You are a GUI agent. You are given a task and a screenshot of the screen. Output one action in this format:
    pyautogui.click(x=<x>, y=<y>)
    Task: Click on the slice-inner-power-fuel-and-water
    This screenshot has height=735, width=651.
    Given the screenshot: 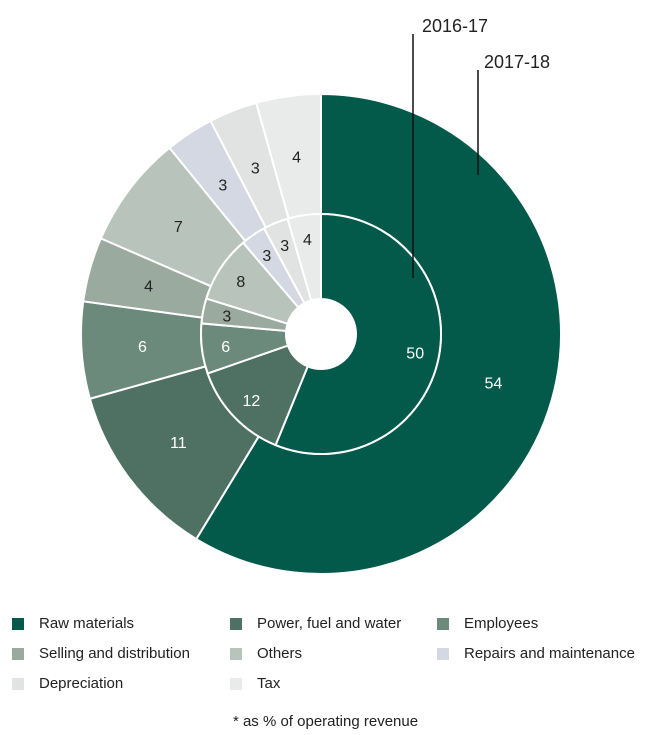 What is the action you would take?
    pyautogui.click(x=258, y=395)
    